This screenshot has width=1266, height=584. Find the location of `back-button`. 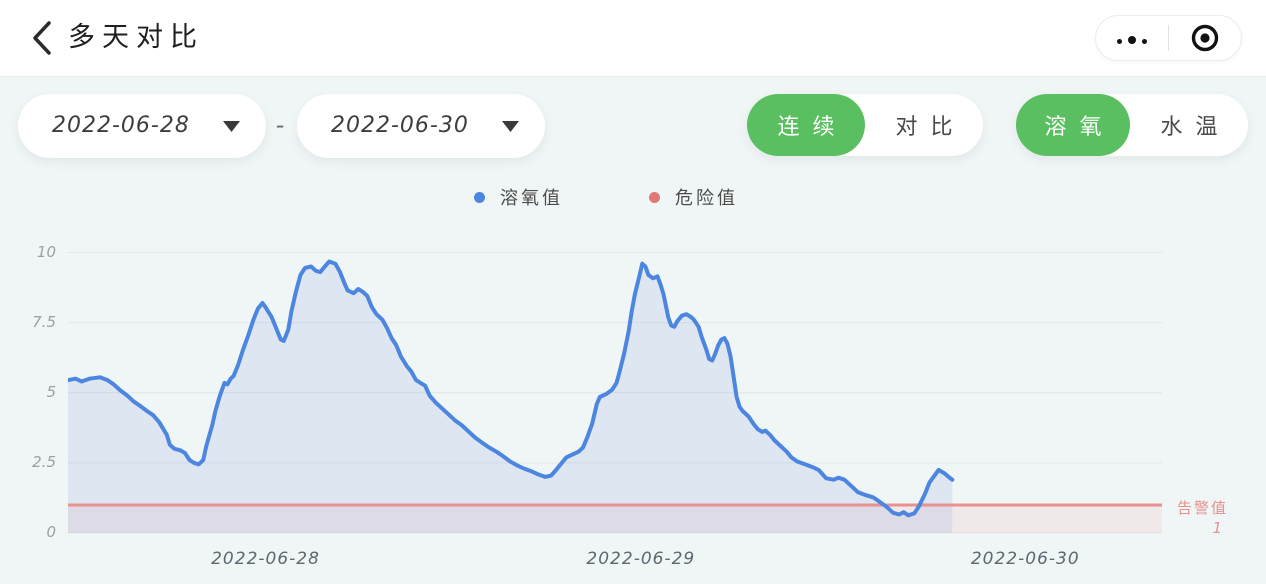

back-button is located at coordinates (42, 38).